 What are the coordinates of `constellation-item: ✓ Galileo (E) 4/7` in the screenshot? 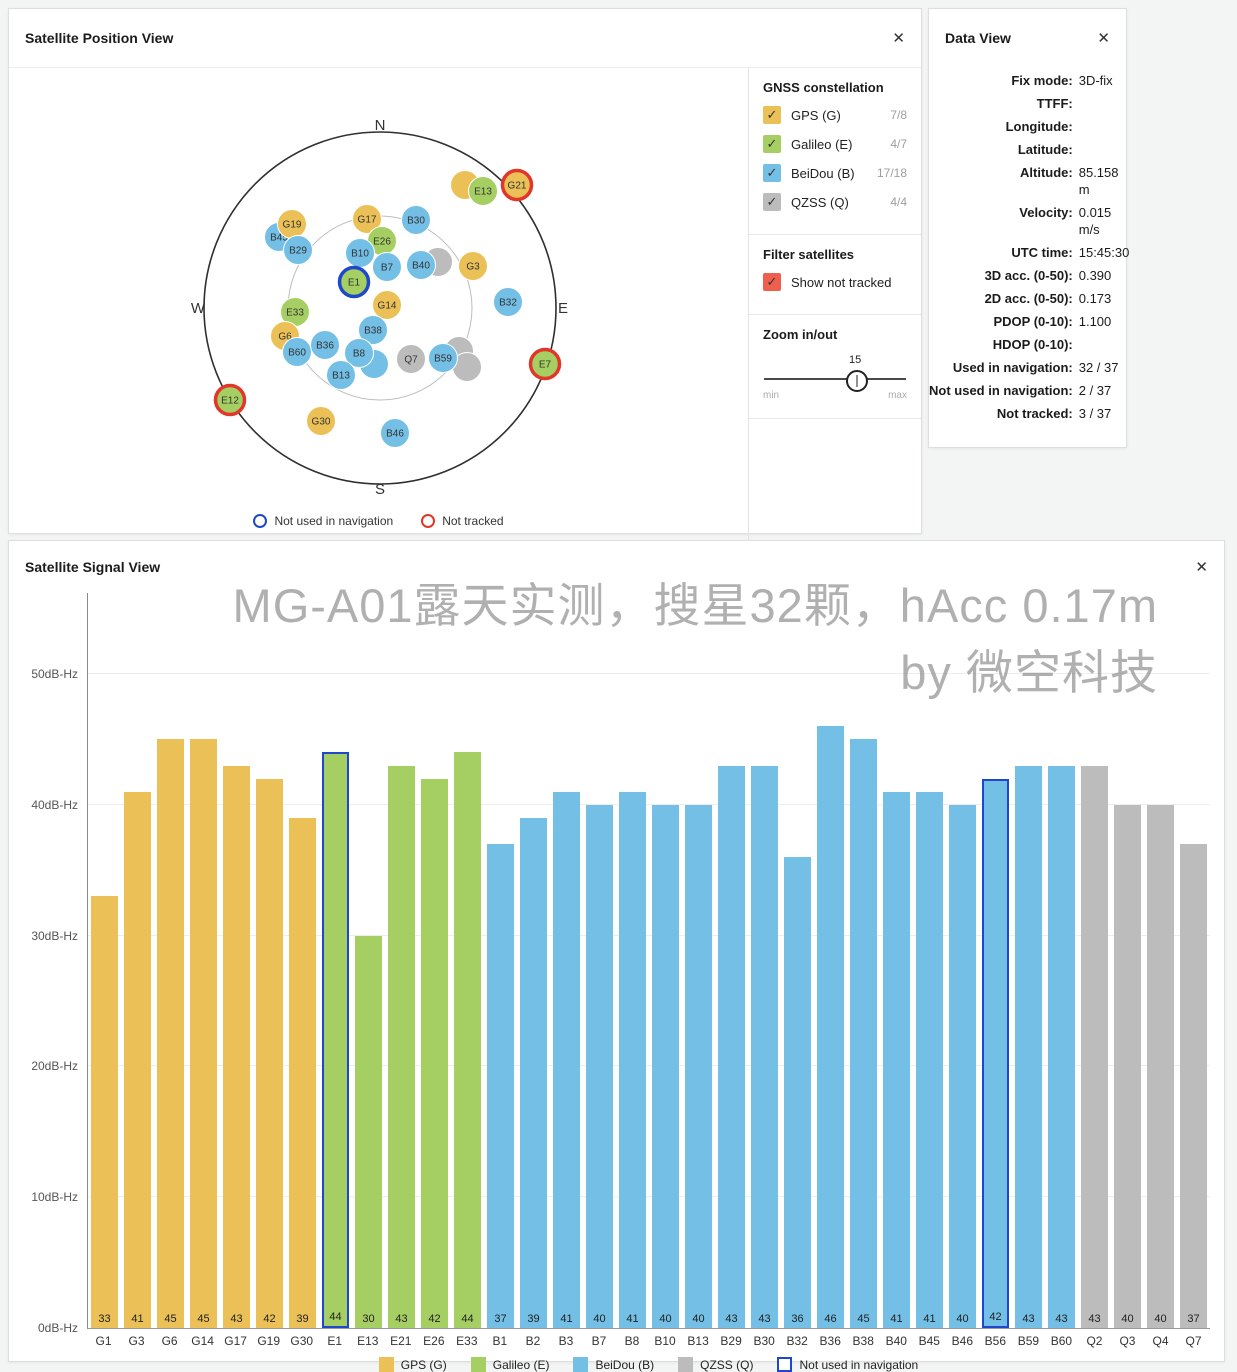 It's located at (835, 144).